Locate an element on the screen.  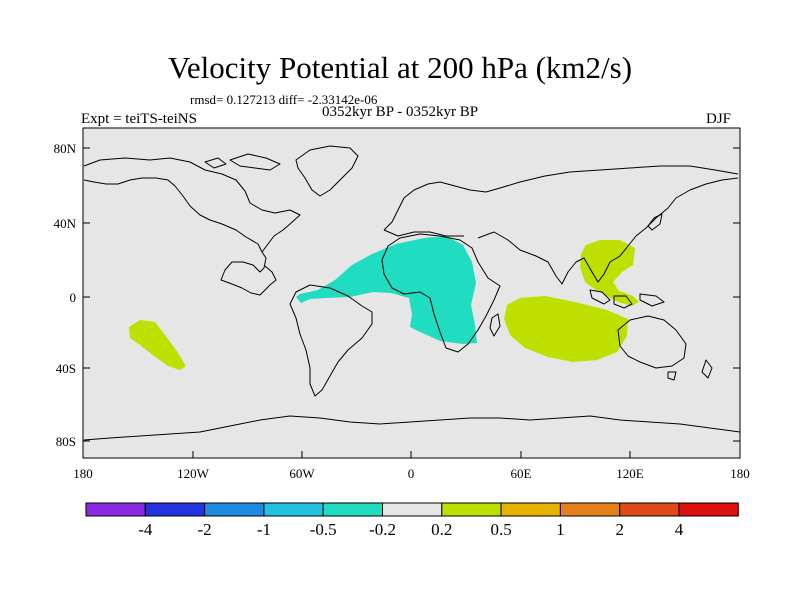
colorbar-label: -0.2 is located at coordinates (382, 529).